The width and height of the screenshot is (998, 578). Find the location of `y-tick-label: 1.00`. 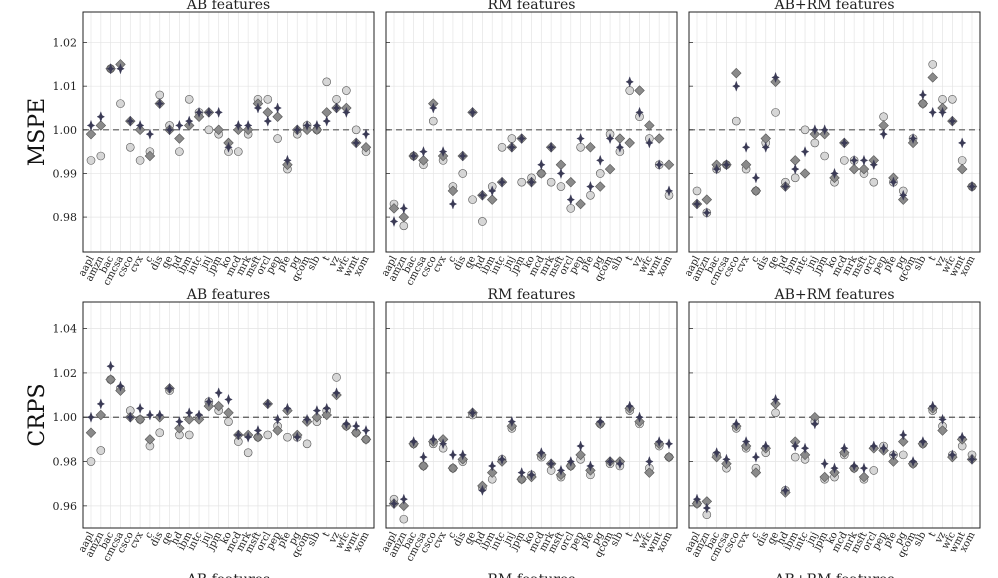

y-tick-label: 1.00 is located at coordinates (65, 417).